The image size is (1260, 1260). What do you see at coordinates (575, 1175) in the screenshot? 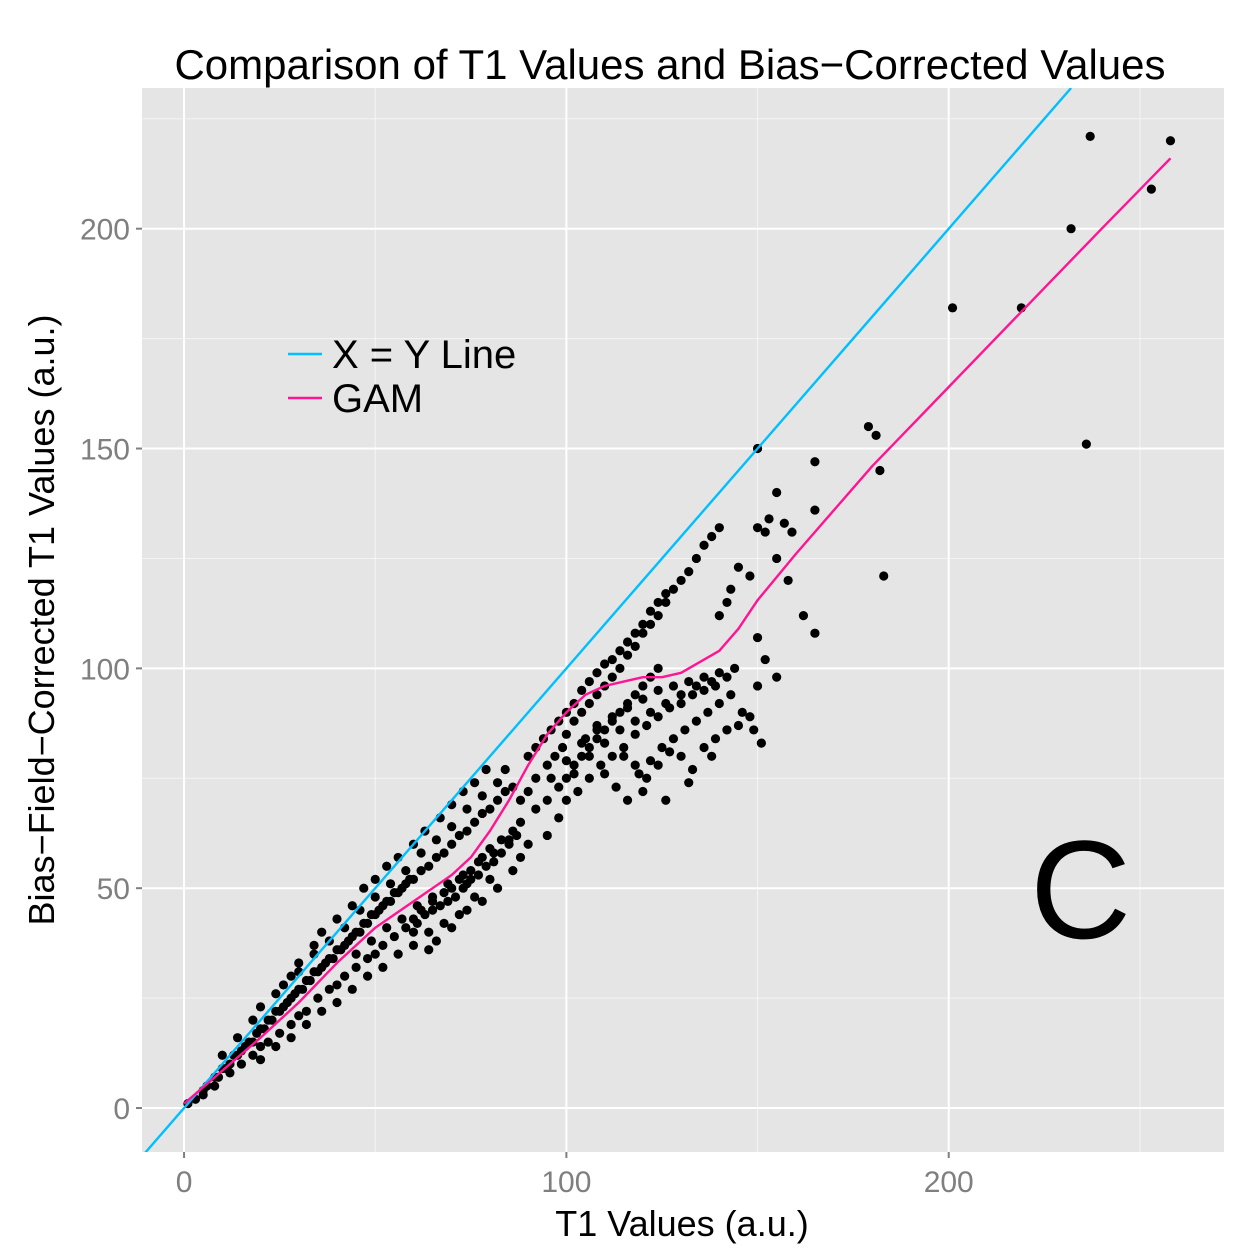
I see `x-axis-ticks: 0 100 200` at bounding box center [575, 1175].